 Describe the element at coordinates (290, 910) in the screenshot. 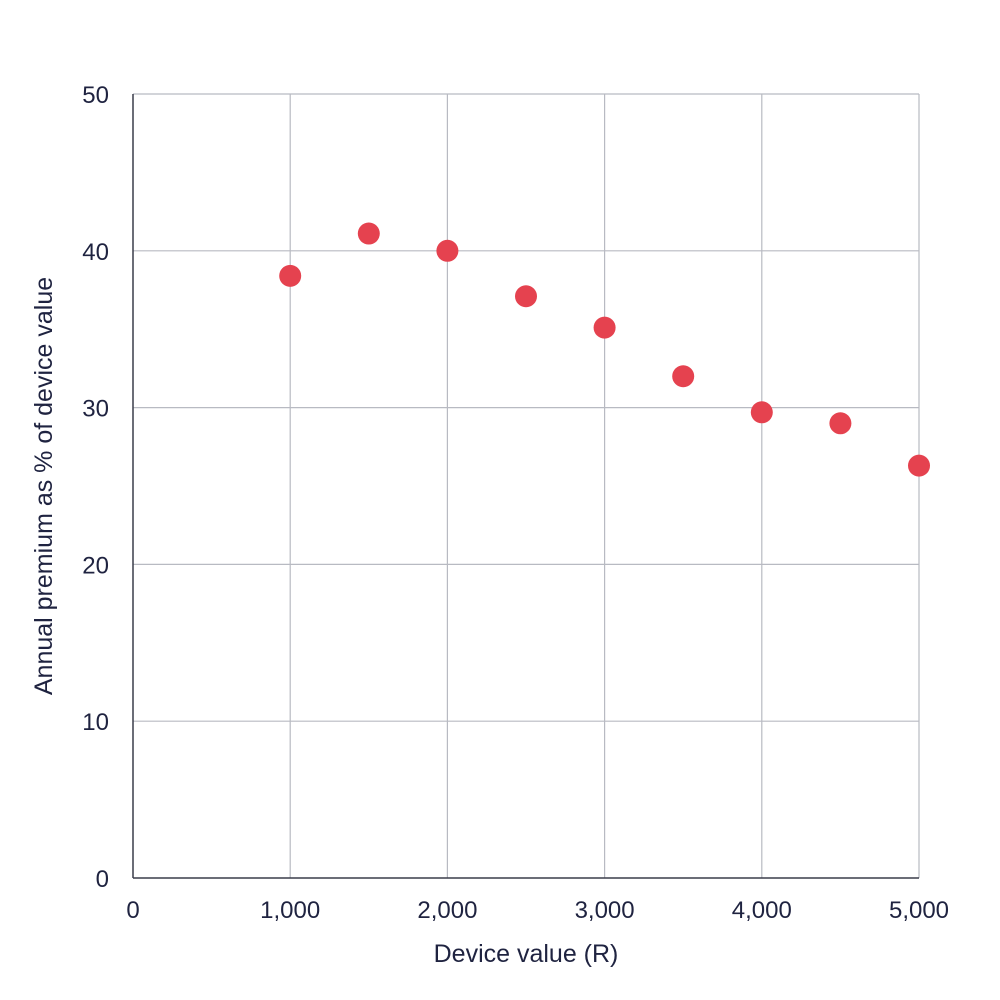

I see `x-tick-label: 1,000` at that location.